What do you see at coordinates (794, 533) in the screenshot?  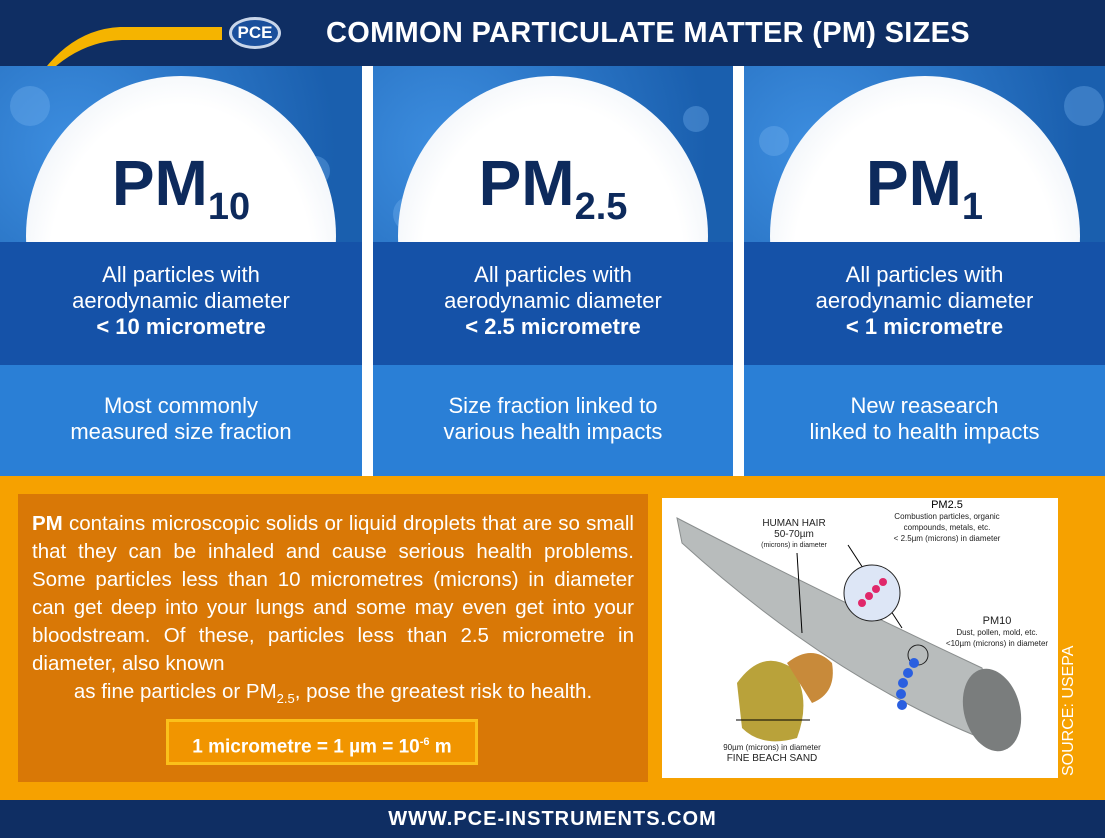 I see `hair-label: HUMAN HAIR 50-70µm (microns) in diameter` at bounding box center [794, 533].